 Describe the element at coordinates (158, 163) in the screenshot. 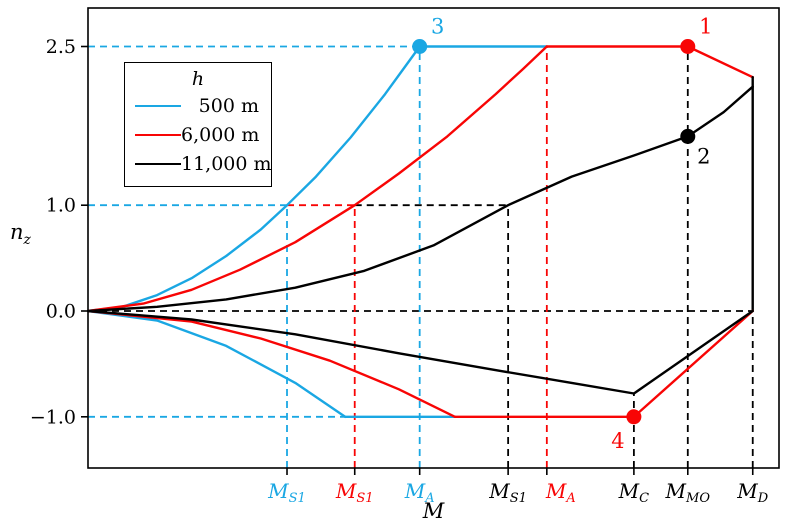

I see `legend-line-11000m` at that location.